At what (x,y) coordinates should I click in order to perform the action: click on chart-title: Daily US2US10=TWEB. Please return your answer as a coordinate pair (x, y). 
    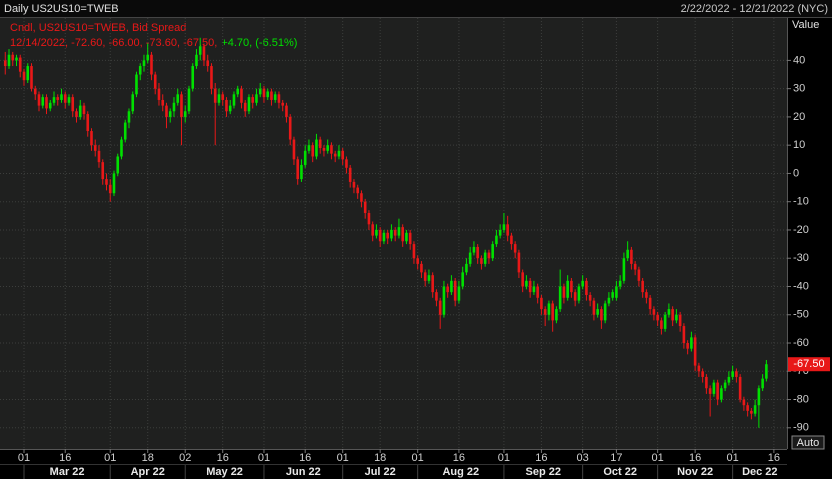
    Looking at the image, I should click on (61, 9).